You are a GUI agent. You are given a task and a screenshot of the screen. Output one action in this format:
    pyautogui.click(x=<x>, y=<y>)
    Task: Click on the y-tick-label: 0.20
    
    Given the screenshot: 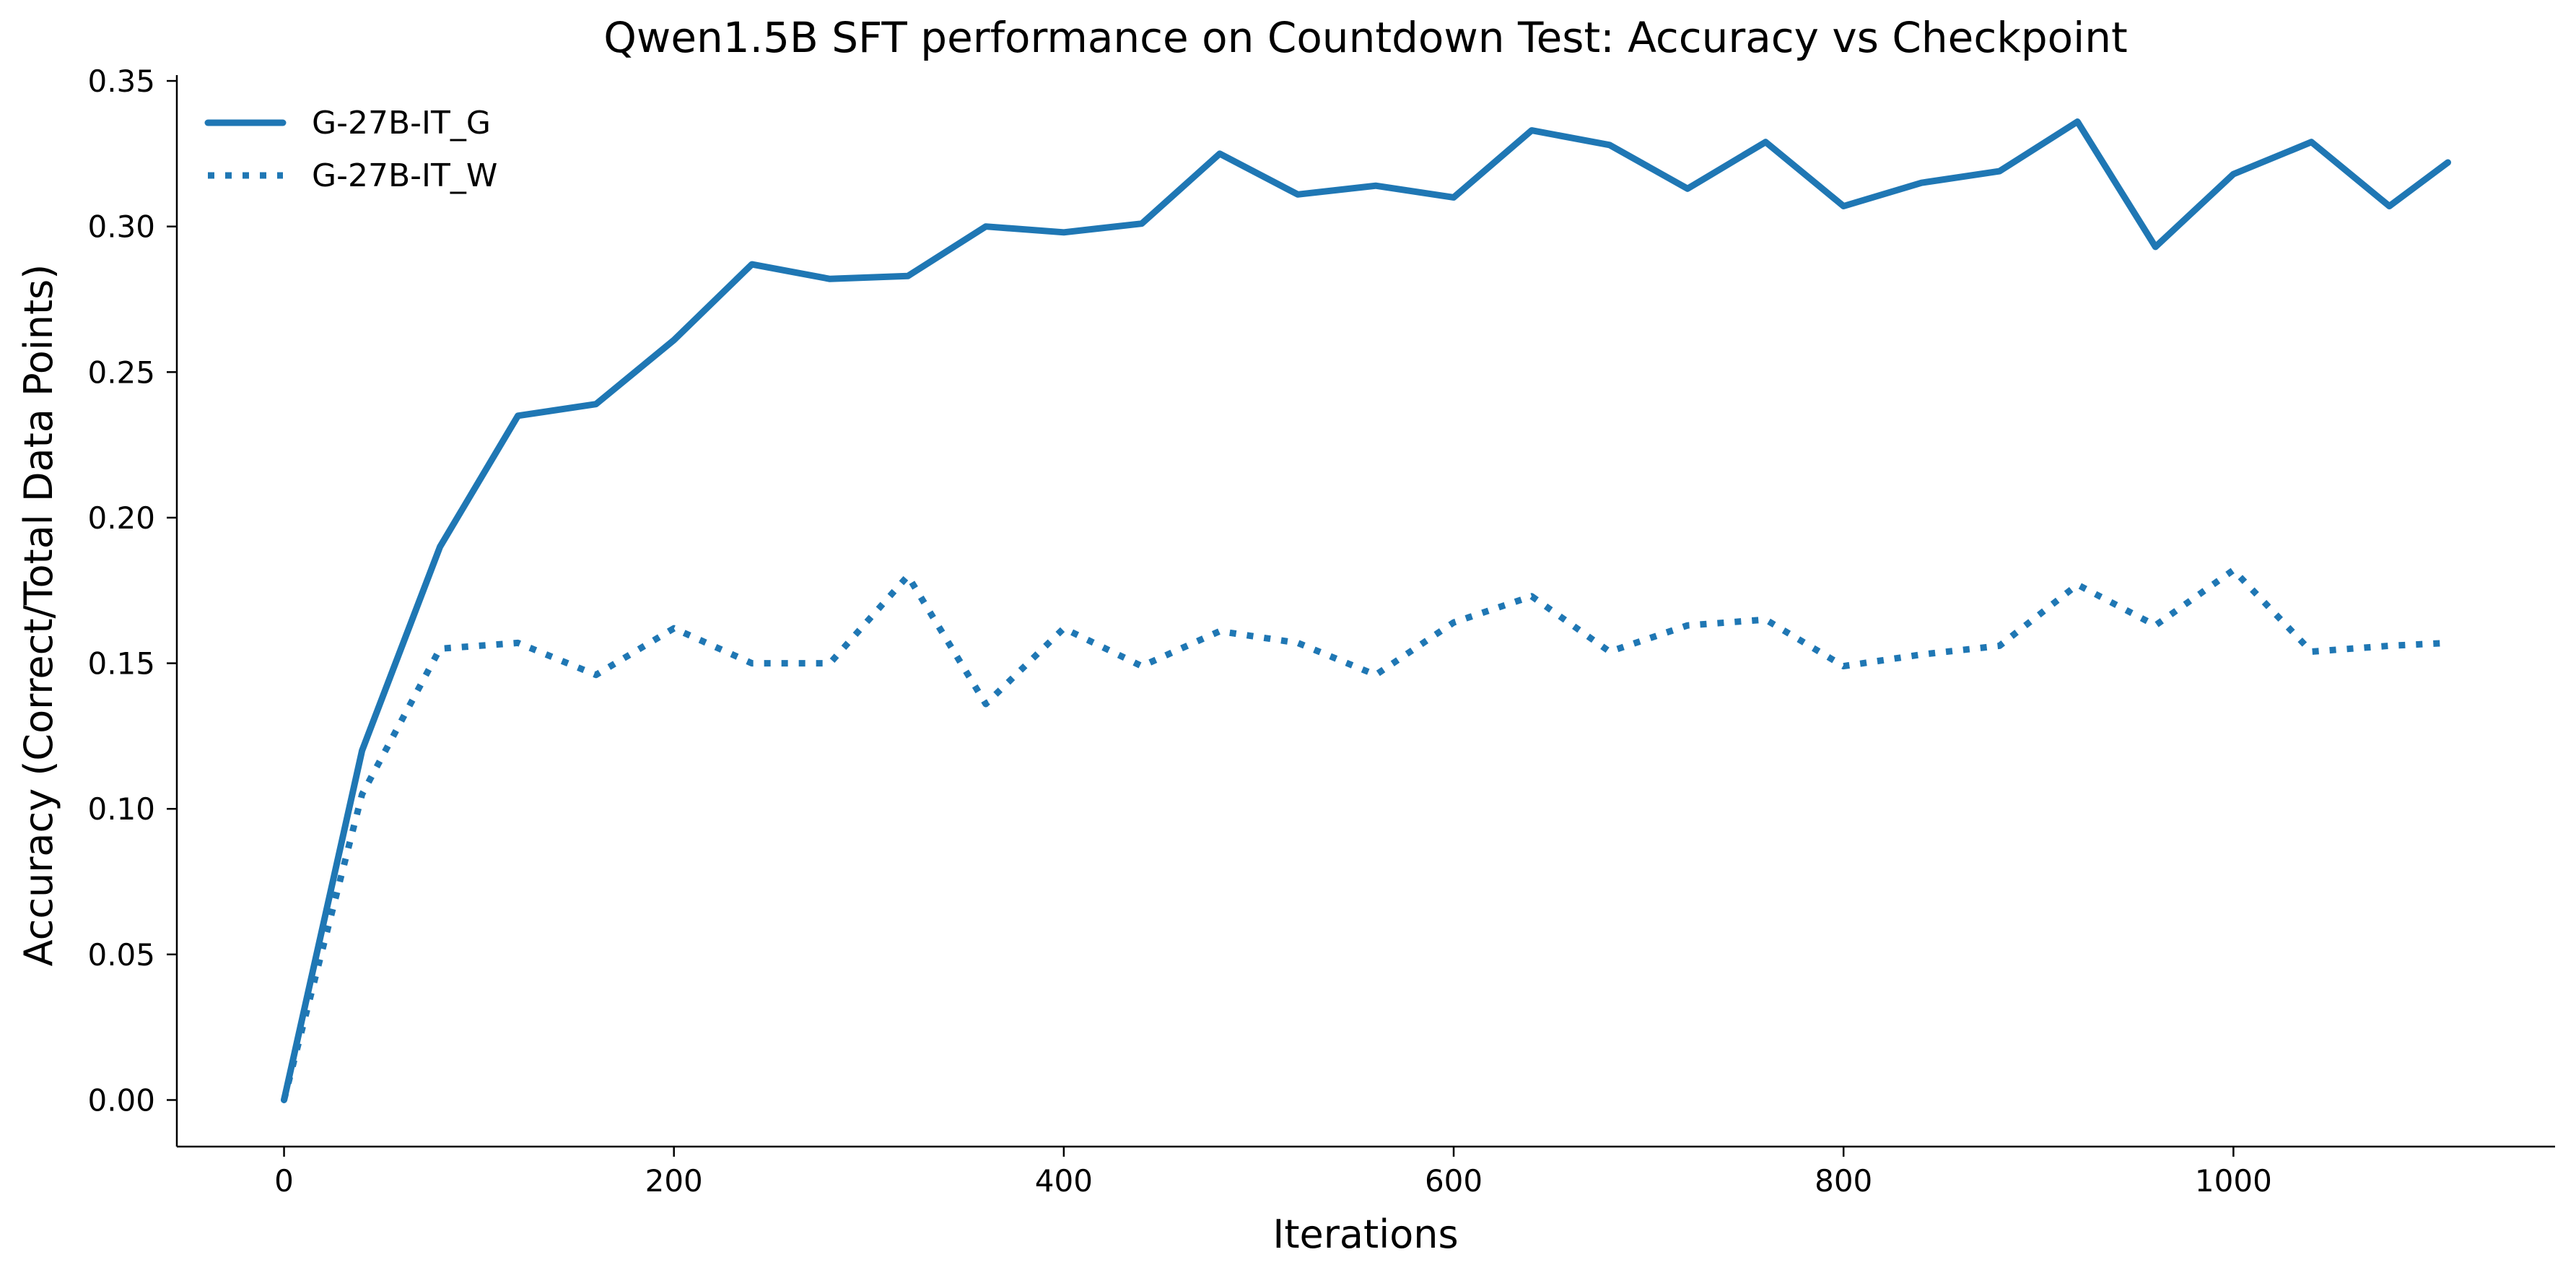 What is the action you would take?
    pyautogui.click(x=121, y=518)
    